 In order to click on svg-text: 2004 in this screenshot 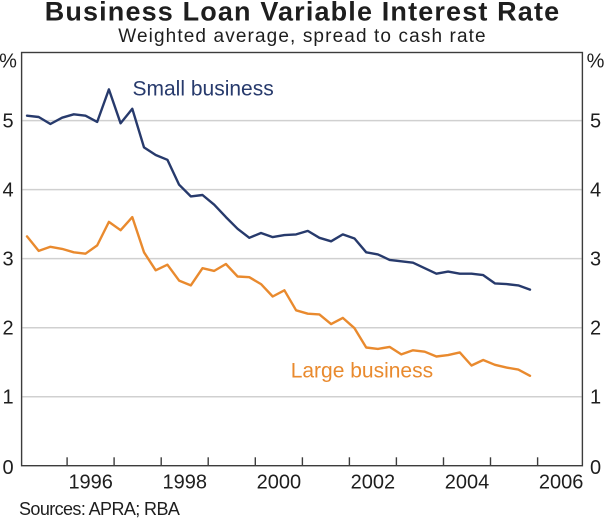, I will do `click(467, 482)`.